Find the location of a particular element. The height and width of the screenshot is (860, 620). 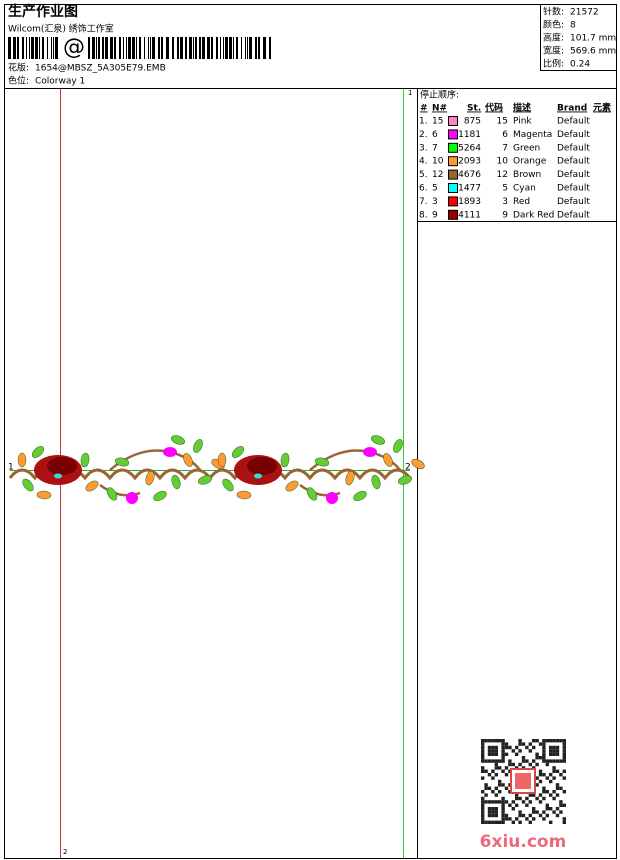

row-stitches: 1181 is located at coordinates (469, 135).